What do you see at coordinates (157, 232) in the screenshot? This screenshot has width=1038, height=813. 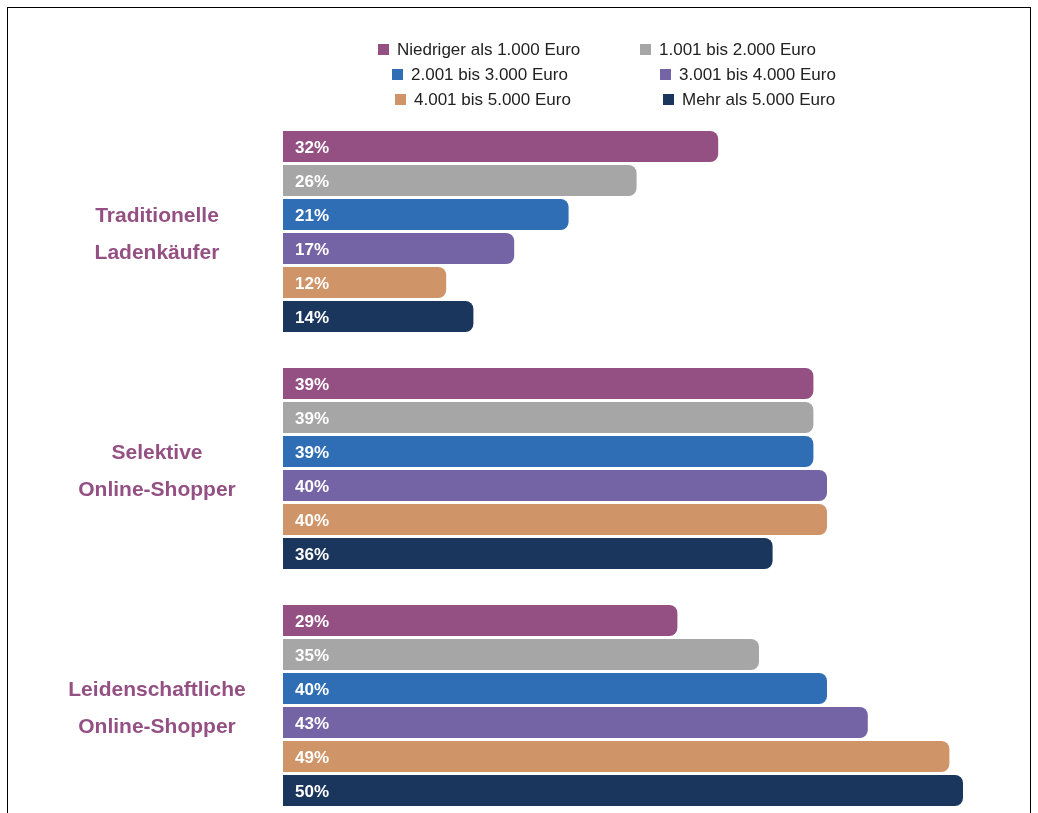 I see `y-tick-label: Traditionelle Ladenkäufer` at bounding box center [157, 232].